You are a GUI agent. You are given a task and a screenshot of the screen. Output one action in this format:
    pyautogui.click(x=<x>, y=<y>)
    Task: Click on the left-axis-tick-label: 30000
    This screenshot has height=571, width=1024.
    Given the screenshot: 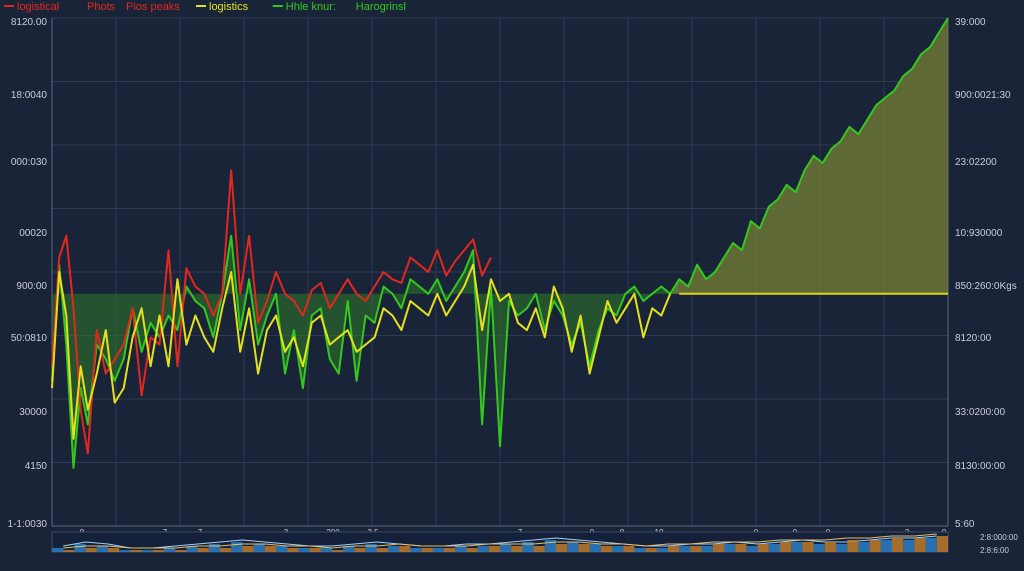 What is the action you would take?
    pyautogui.click(x=33, y=412)
    